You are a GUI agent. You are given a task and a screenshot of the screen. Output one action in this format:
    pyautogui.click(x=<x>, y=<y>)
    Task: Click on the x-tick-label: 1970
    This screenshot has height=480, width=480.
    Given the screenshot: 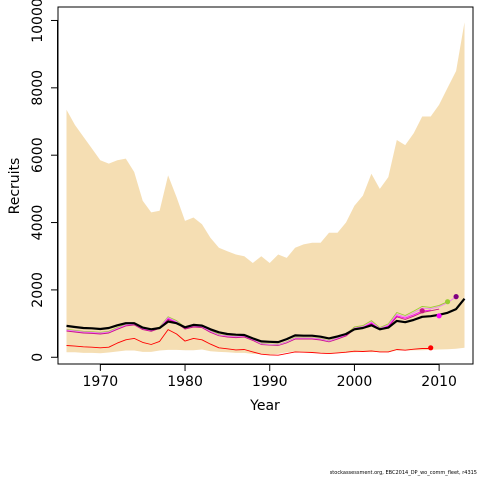 What is the action you would take?
    pyautogui.click(x=101, y=382)
    